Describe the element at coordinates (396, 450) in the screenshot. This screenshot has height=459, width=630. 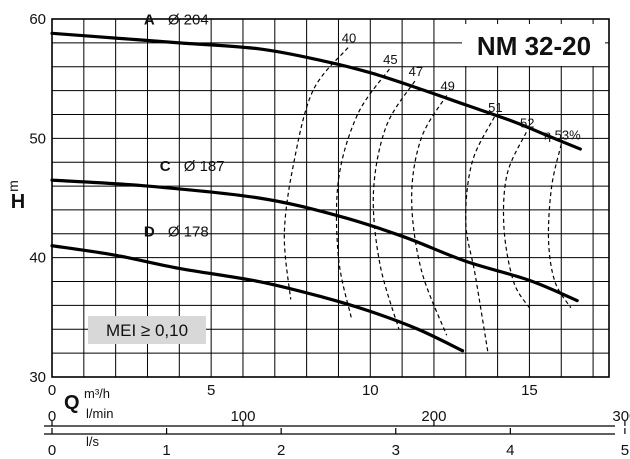
I see `axis-tick-label: 3` at that location.